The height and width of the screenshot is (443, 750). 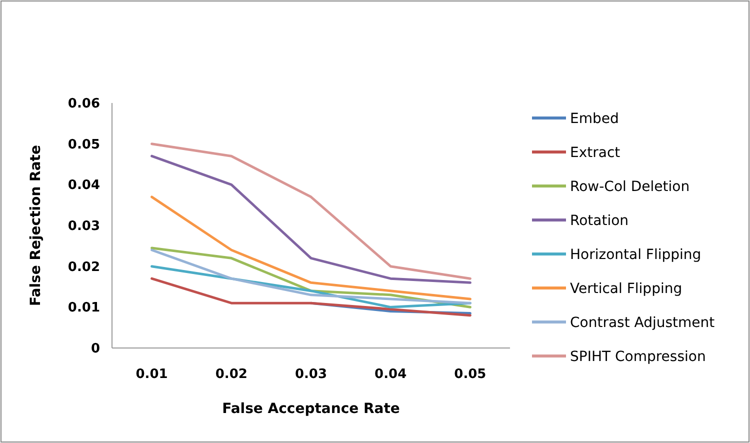 What do you see at coordinates (152, 374) in the screenshot?
I see `x-tick-label: 0.01` at bounding box center [152, 374].